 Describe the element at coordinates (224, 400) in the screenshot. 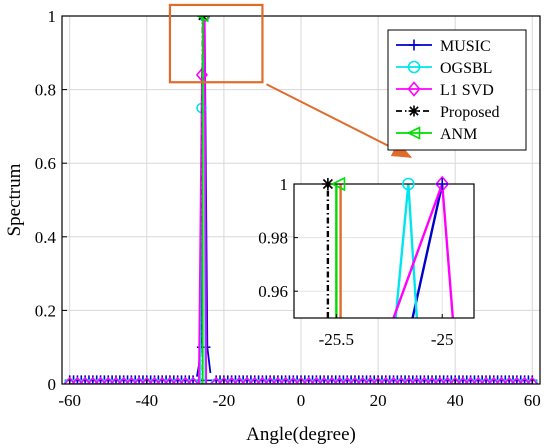

I see `x-tick-label: -20` at that location.